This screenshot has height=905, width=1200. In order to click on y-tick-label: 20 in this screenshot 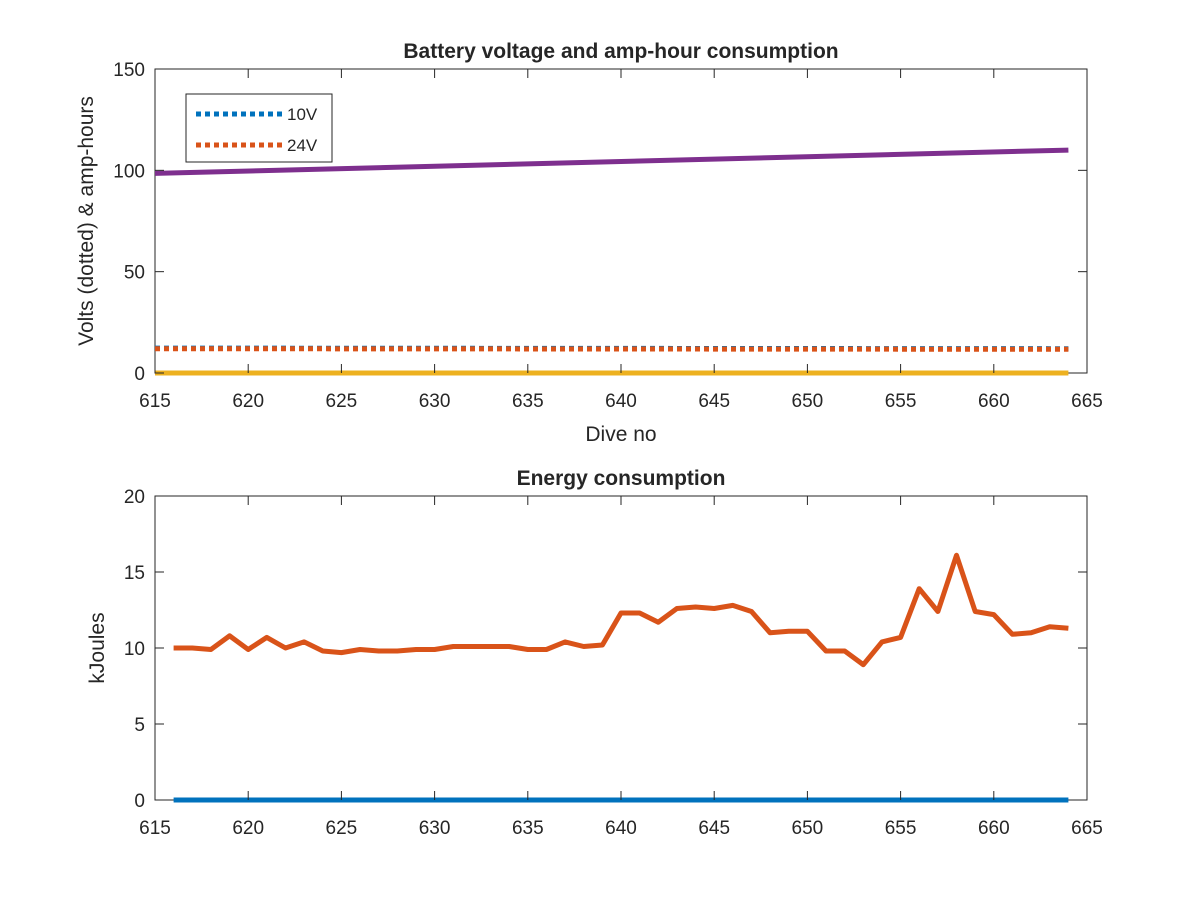, I will do `click(134, 497)`.